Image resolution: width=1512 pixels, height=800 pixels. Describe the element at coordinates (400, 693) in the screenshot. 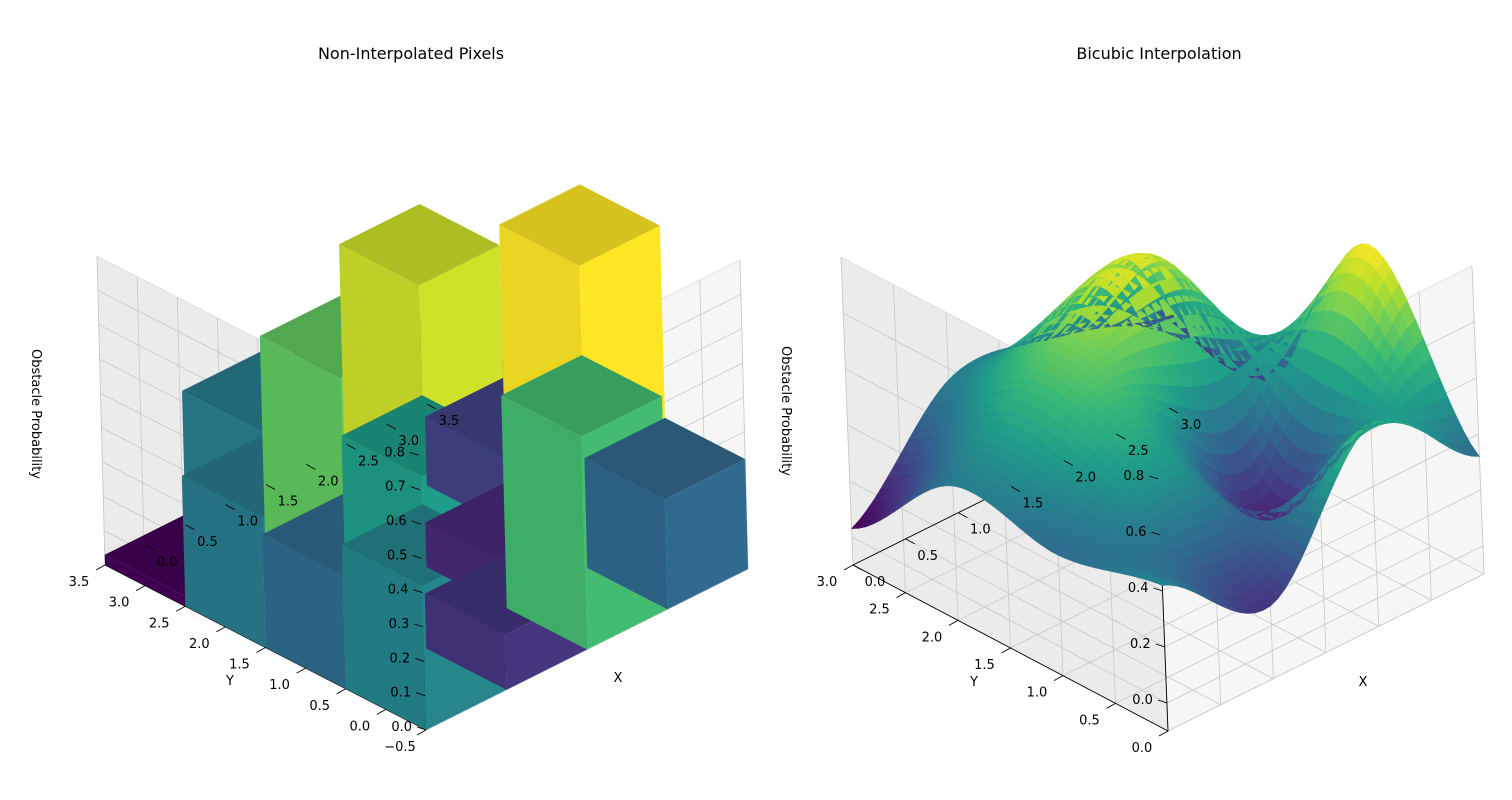

I see `z-tick-label: 0.1` at that location.